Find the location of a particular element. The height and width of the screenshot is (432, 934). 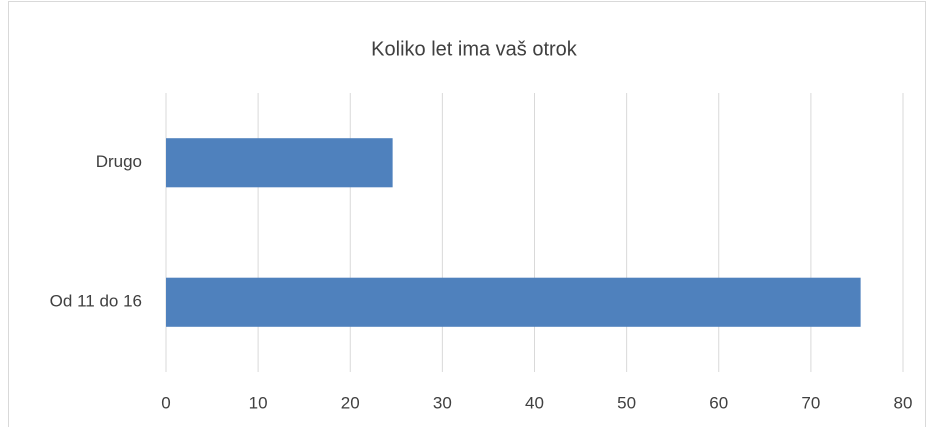

y-tick-label: Drugo is located at coordinates (119, 161).